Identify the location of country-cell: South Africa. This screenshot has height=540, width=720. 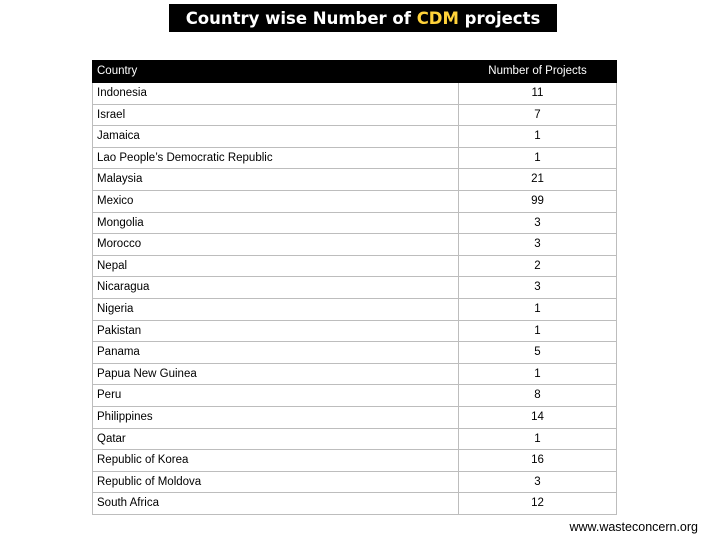
(275, 503).